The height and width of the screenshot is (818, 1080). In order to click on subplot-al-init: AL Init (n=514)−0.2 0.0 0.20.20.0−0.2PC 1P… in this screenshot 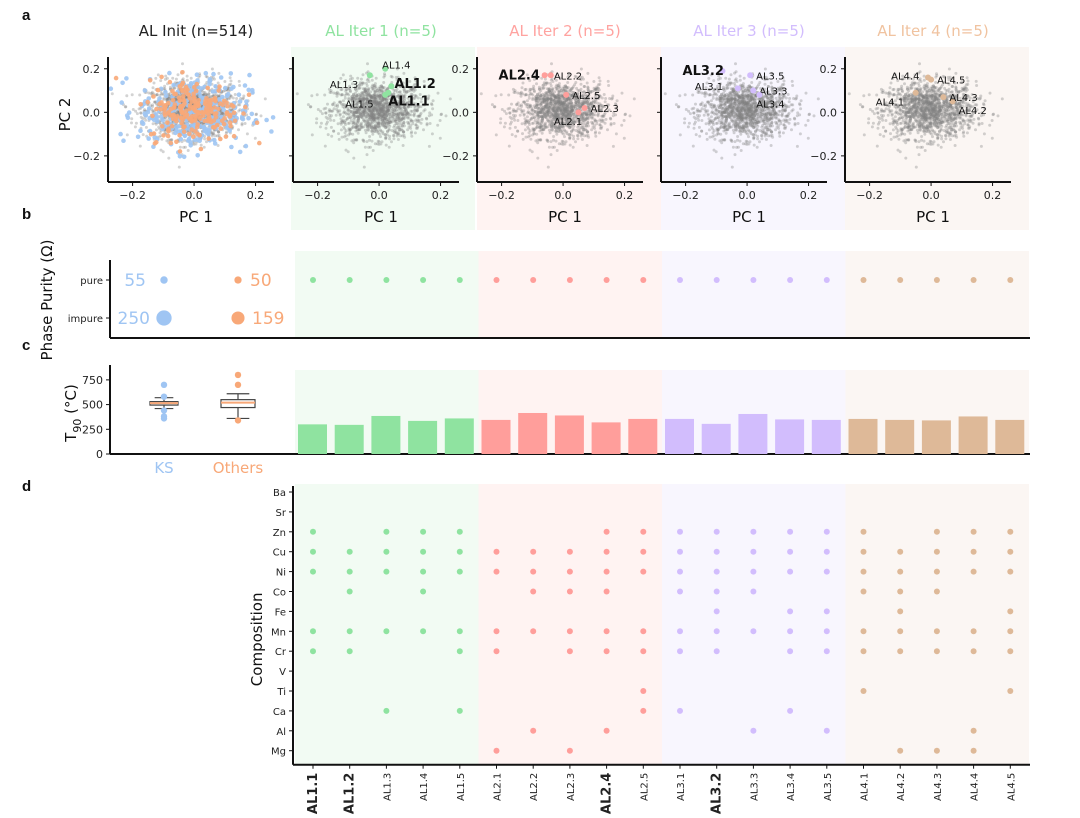, I will do `click(166, 124)`.